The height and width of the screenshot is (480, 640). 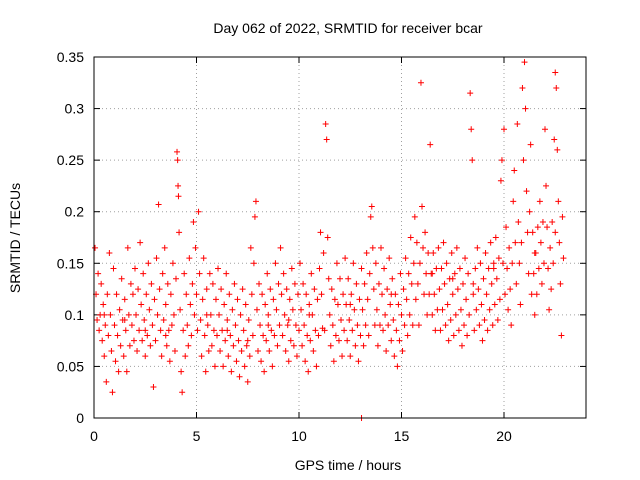 I want to click on y-axis-label: SRMTID / TECUs, so click(x=15, y=238).